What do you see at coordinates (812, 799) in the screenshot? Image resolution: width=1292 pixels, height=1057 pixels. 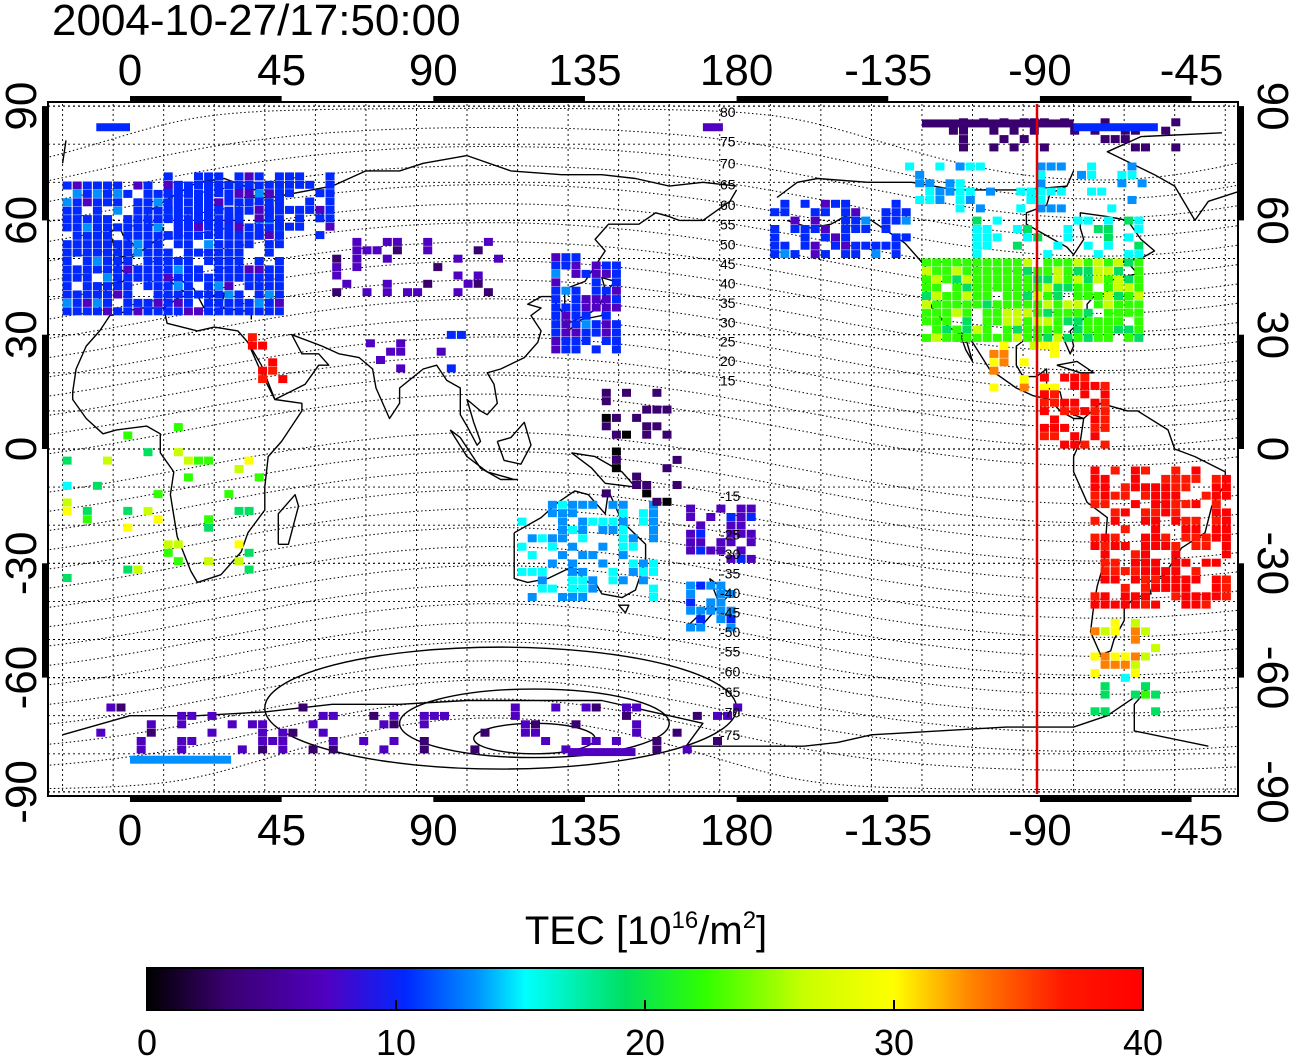 I see `frame-bar-bottom` at bounding box center [812, 799].